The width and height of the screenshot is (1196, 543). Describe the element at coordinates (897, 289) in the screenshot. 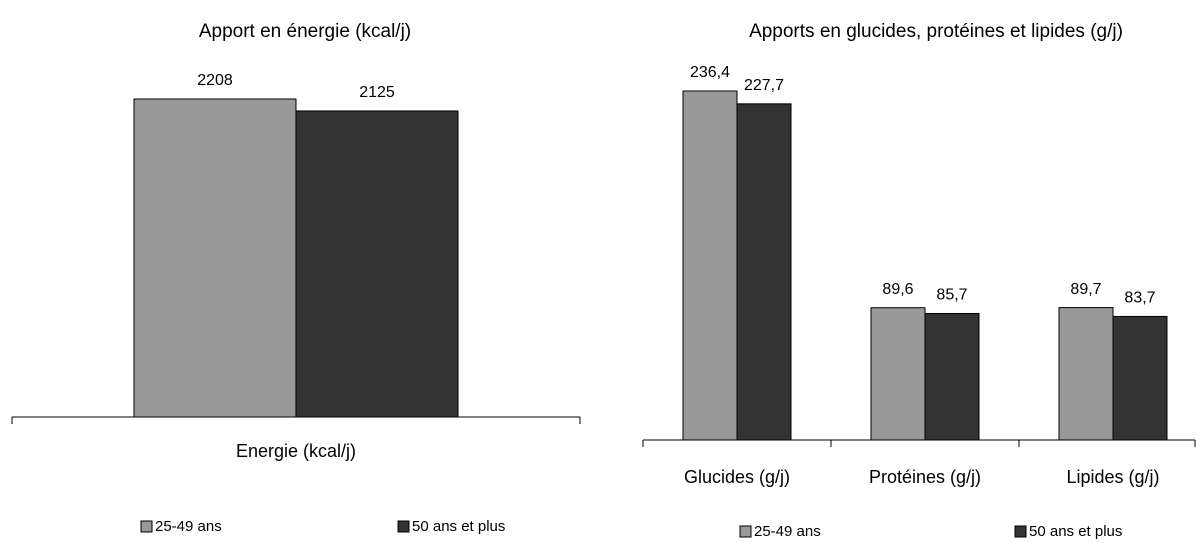

I see `data-label: 89,6` at that location.